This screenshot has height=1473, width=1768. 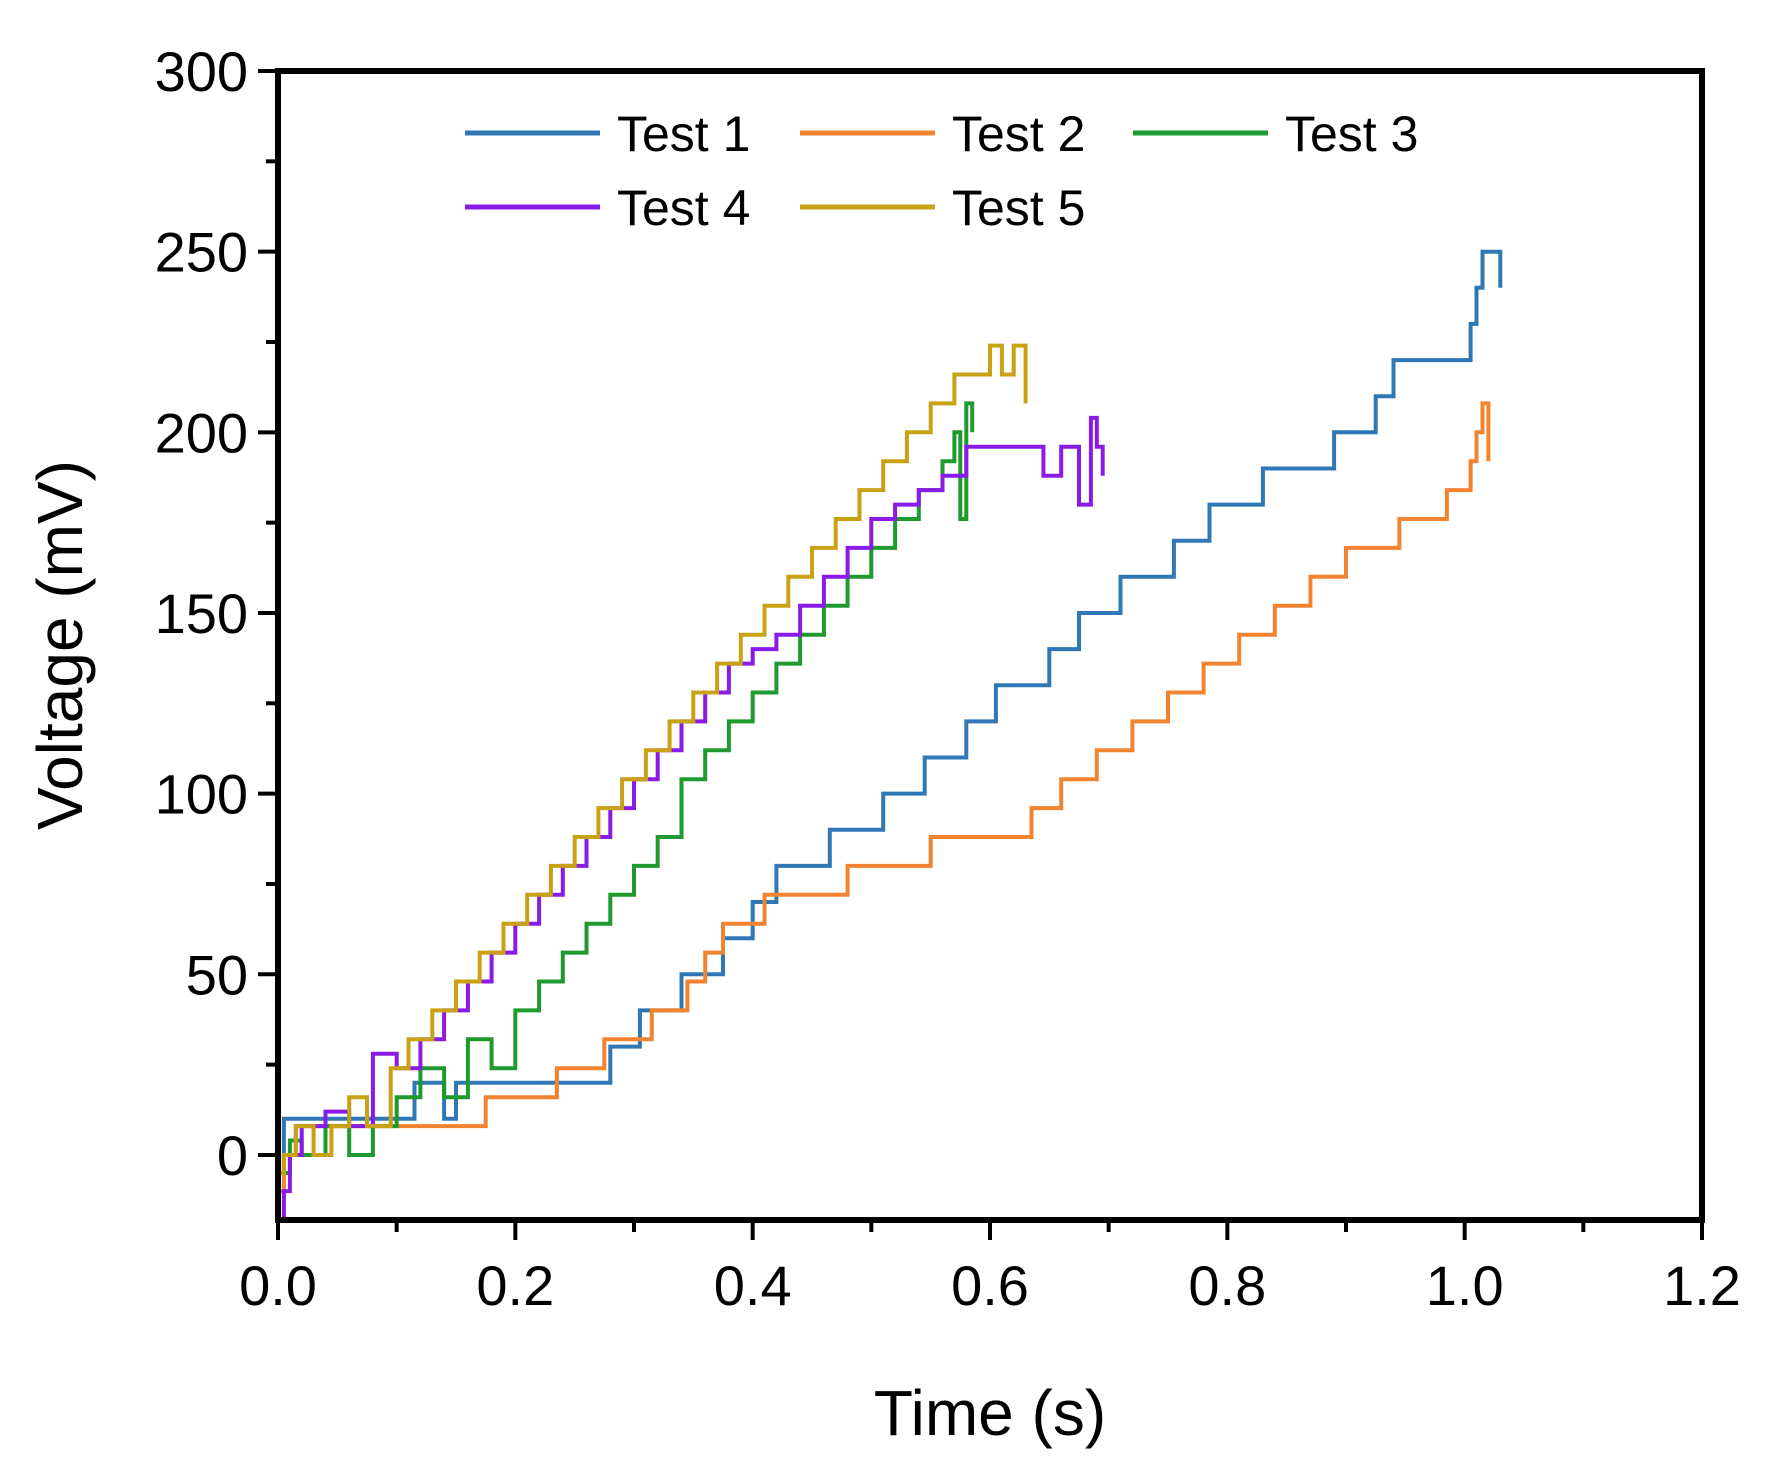 I want to click on legend-label-test-4: Test 4, so click(x=683, y=208).